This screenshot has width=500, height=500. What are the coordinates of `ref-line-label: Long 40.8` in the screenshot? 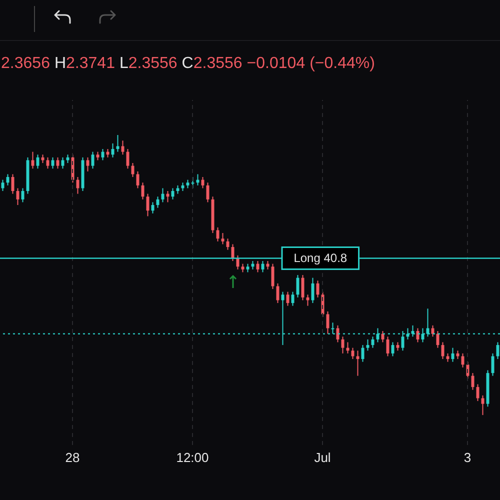 It's located at (321, 258).